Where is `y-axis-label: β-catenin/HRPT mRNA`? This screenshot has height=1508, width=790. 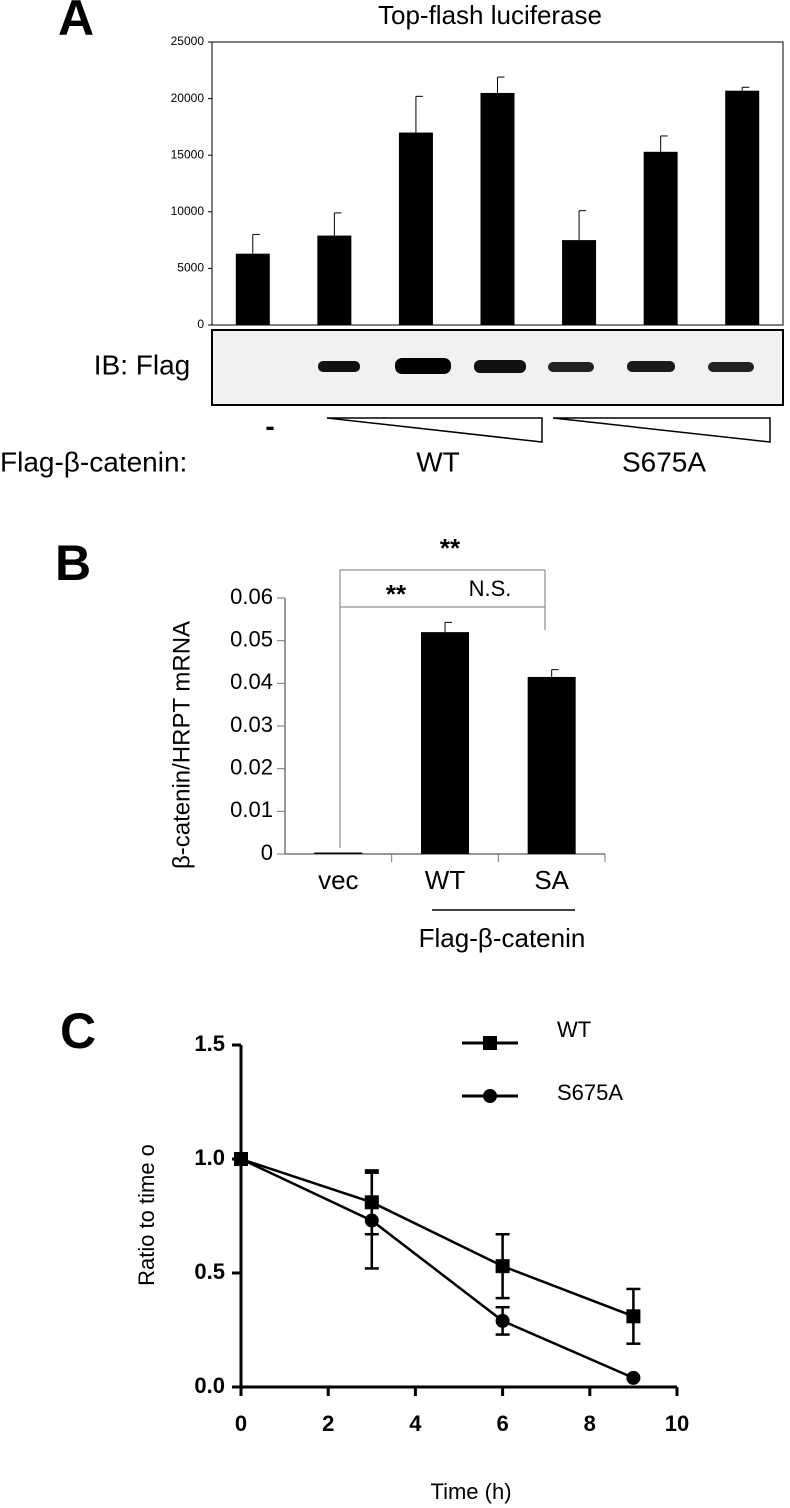 y-axis-label: β-catenin/HRPT mRNA is located at coordinates (181, 745).